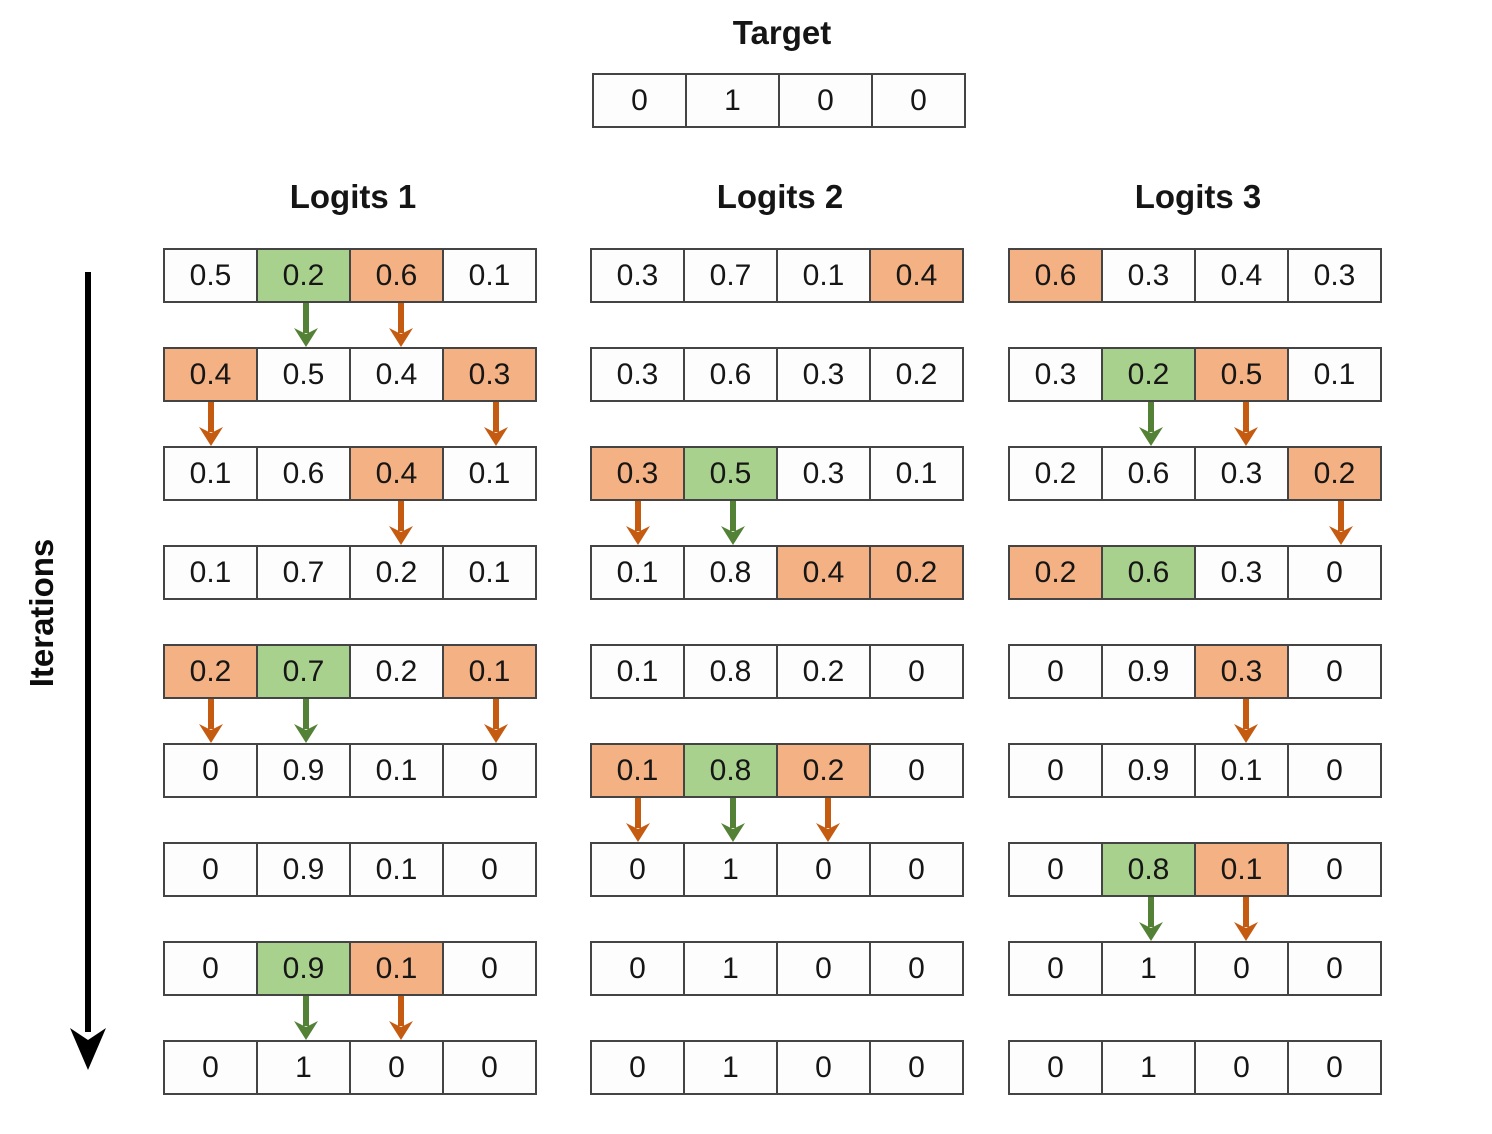 The width and height of the screenshot is (1492, 1134). I want to click on value-cell: 0.7, so click(730, 275).